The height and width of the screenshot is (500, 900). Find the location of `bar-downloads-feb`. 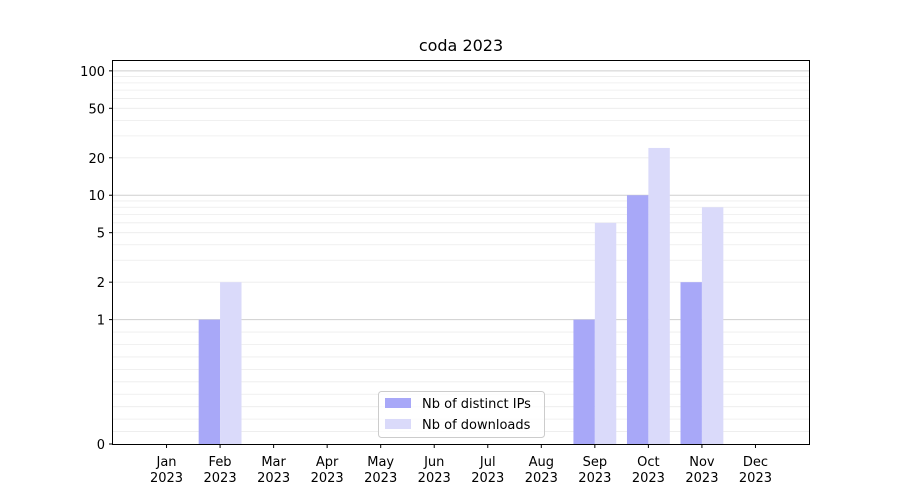

bar-downloads-feb is located at coordinates (231, 363).